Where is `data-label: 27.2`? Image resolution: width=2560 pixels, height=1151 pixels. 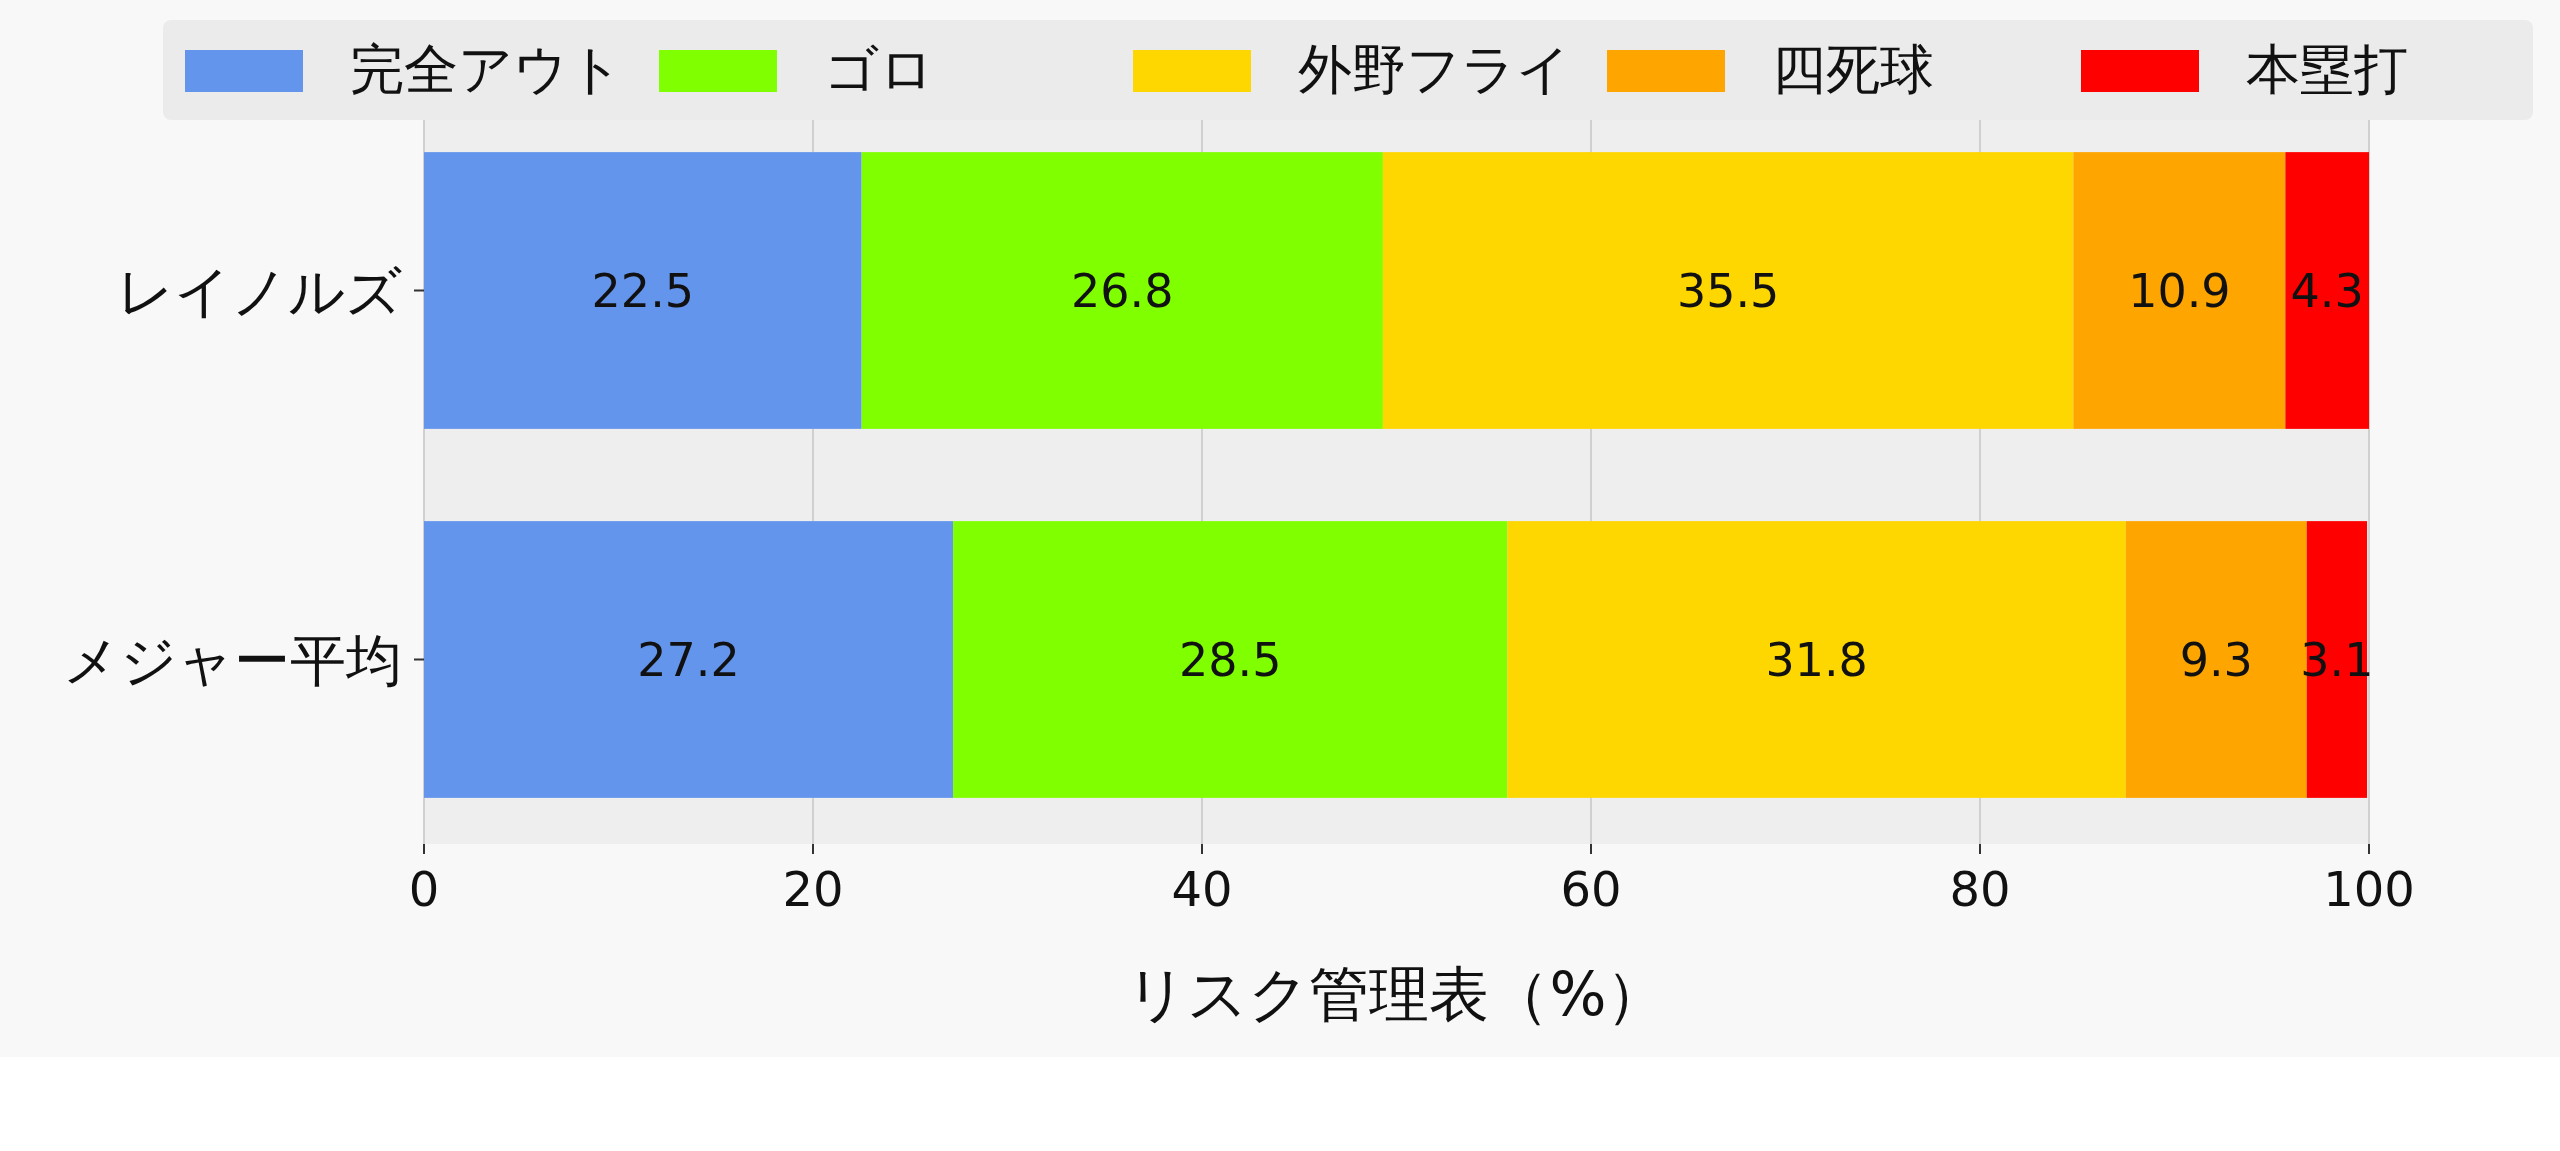 data-label: 27.2 is located at coordinates (688, 659).